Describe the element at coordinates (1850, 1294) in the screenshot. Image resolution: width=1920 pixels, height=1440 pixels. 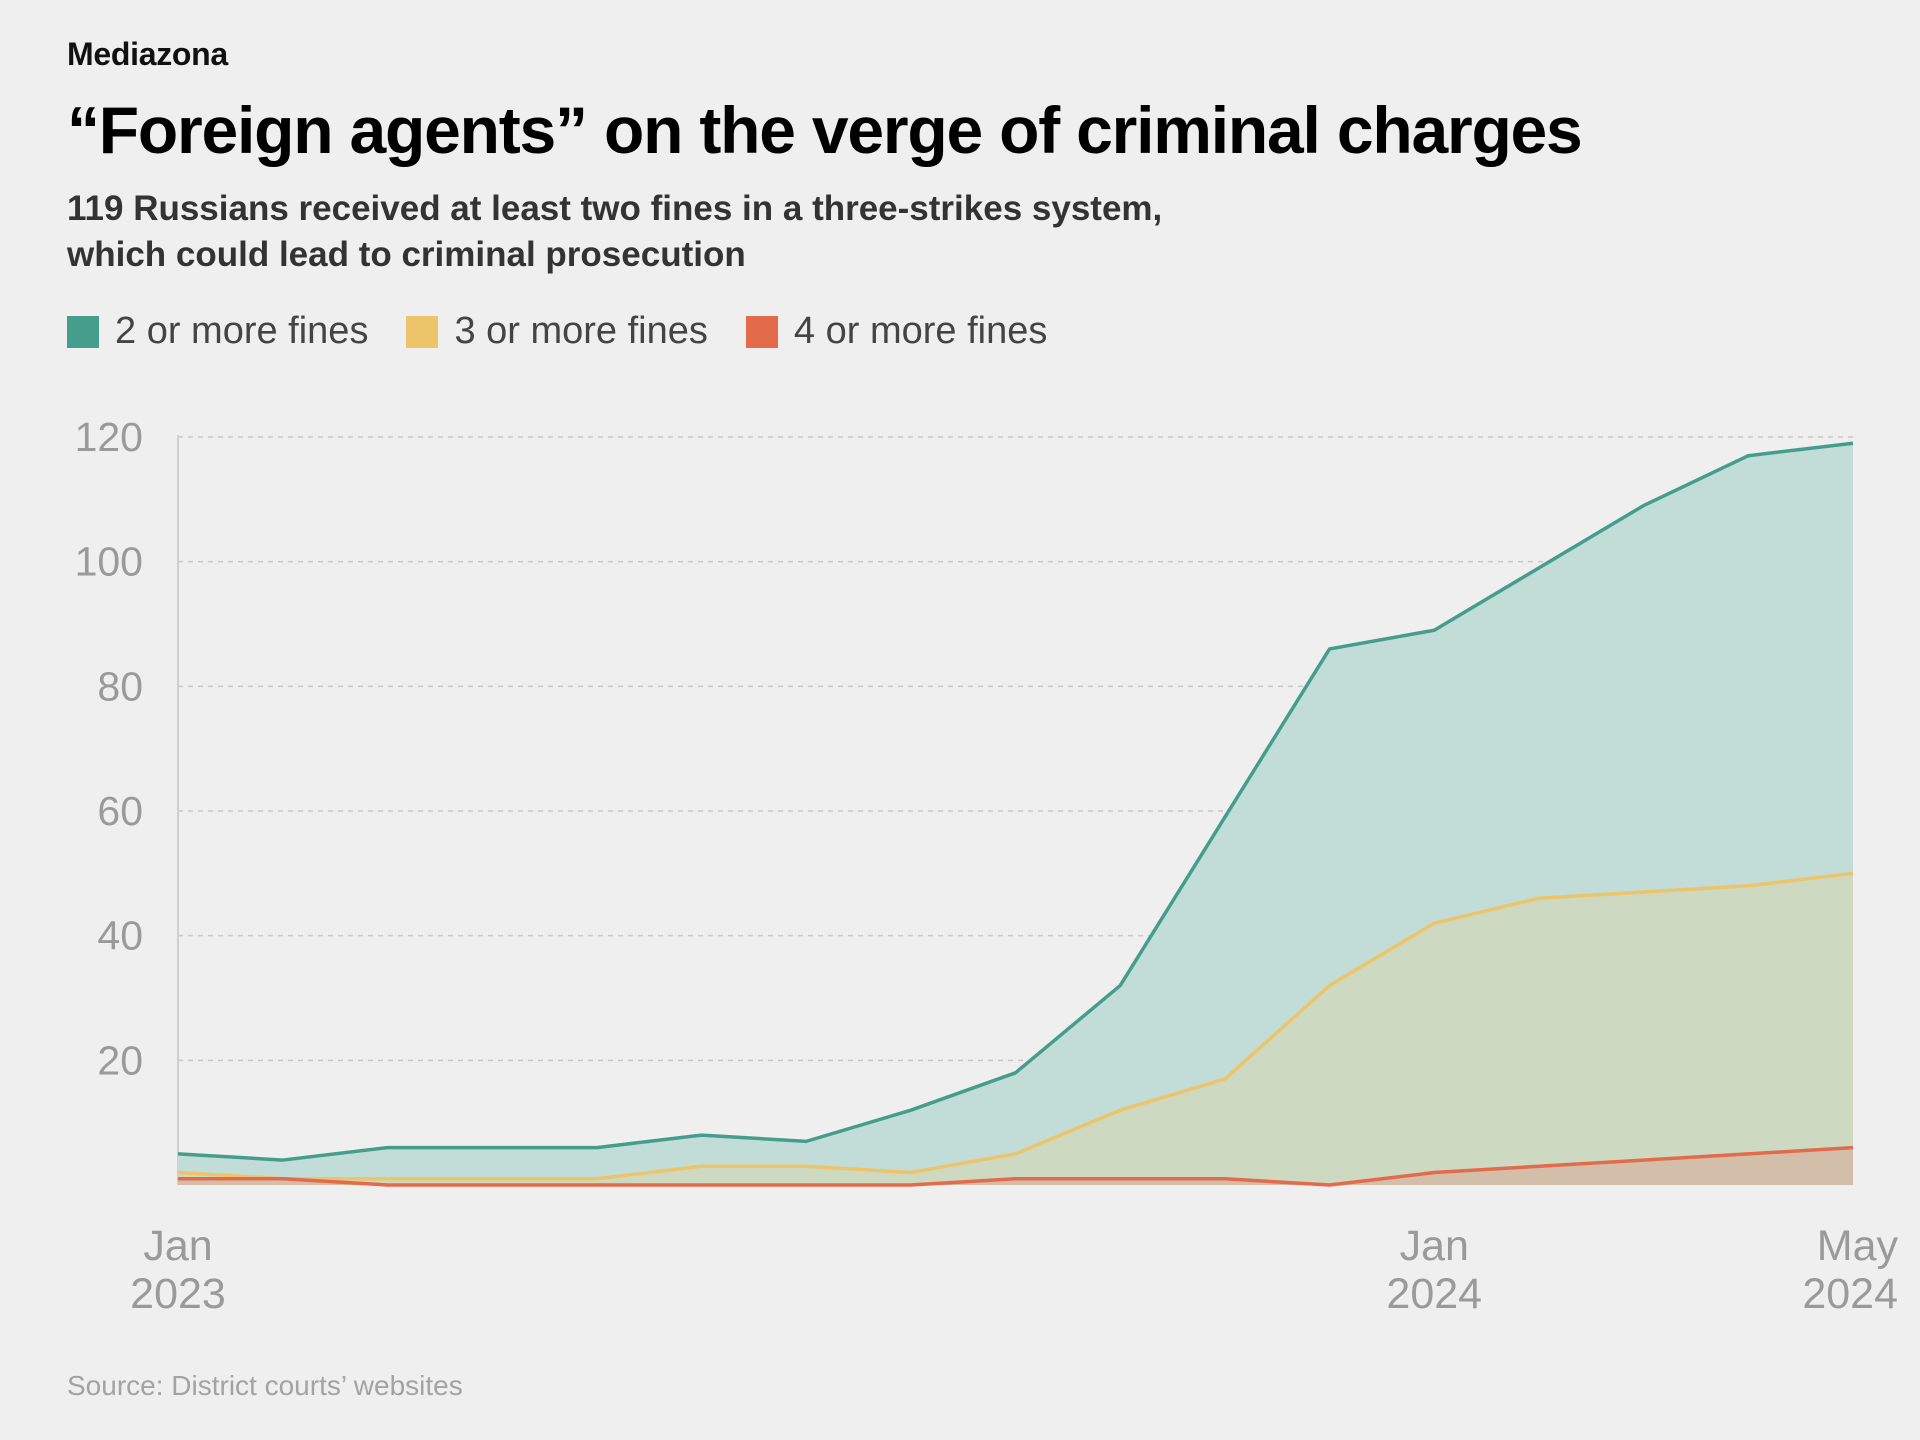
I see `x-tick-year-may-2024: 2024` at that location.